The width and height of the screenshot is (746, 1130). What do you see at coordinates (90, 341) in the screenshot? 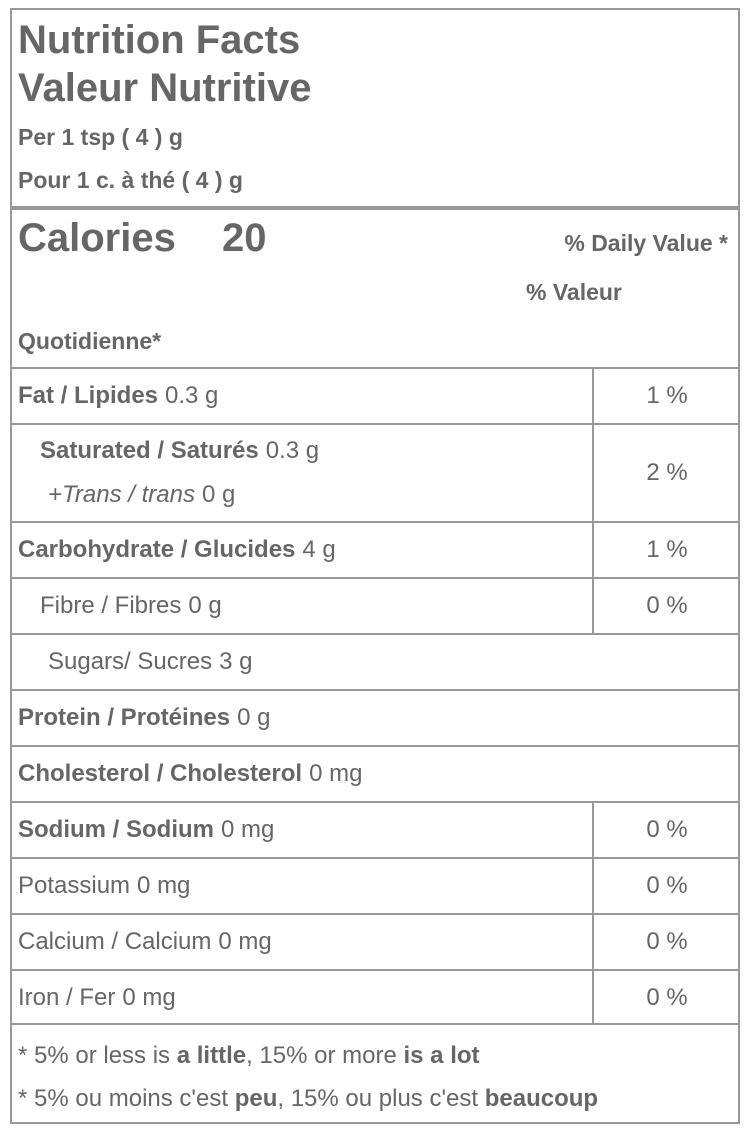
I see `dv-header: Quotidienne*` at bounding box center [90, 341].